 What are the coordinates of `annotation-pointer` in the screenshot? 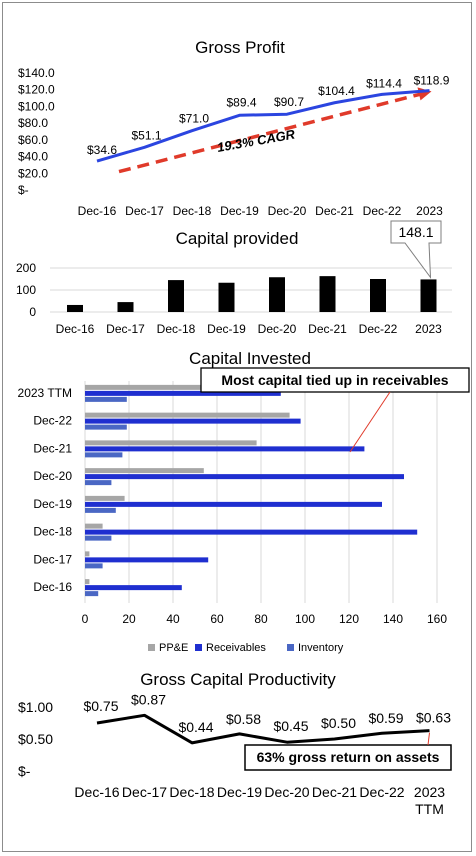 It's located at (370, 422).